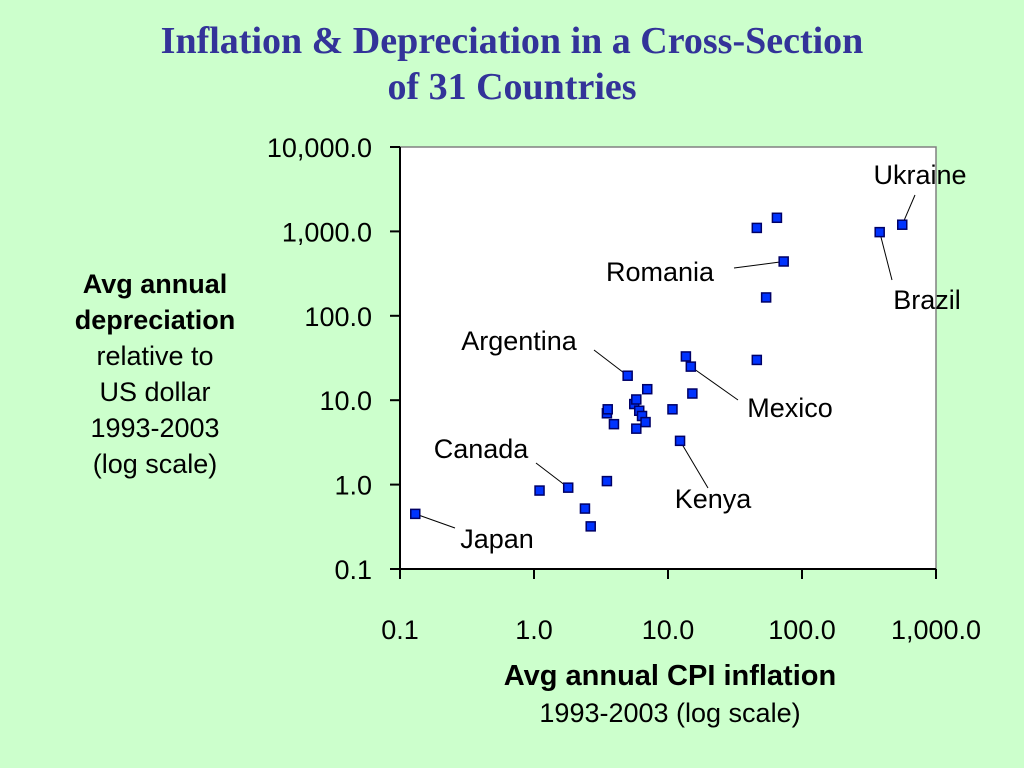 This screenshot has width=1024, height=768. Describe the element at coordinates (327, 232) in the screenshot. I see `y-tick-label: 1,000.0` at that location.